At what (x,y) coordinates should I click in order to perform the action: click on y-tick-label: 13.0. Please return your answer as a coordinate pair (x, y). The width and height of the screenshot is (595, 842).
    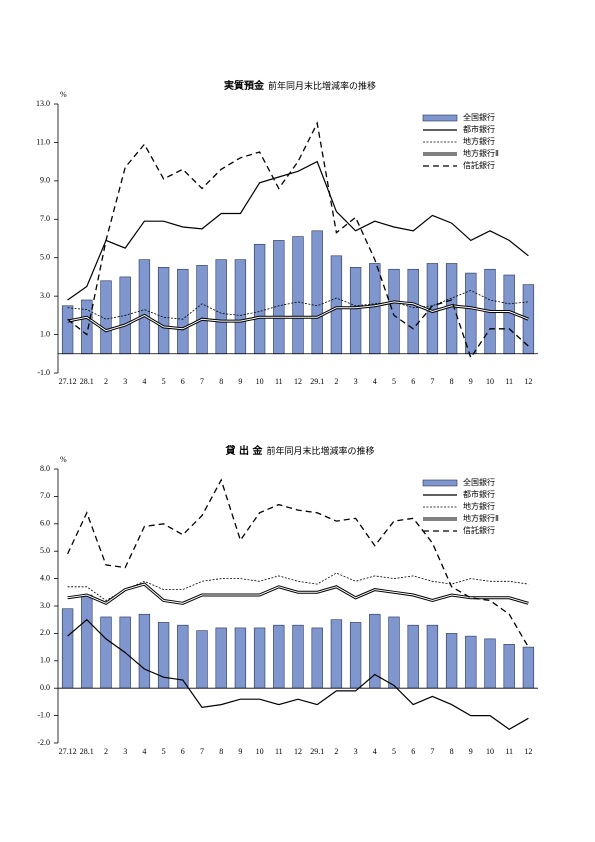
    Looking at the image, I should click on (43, 103).